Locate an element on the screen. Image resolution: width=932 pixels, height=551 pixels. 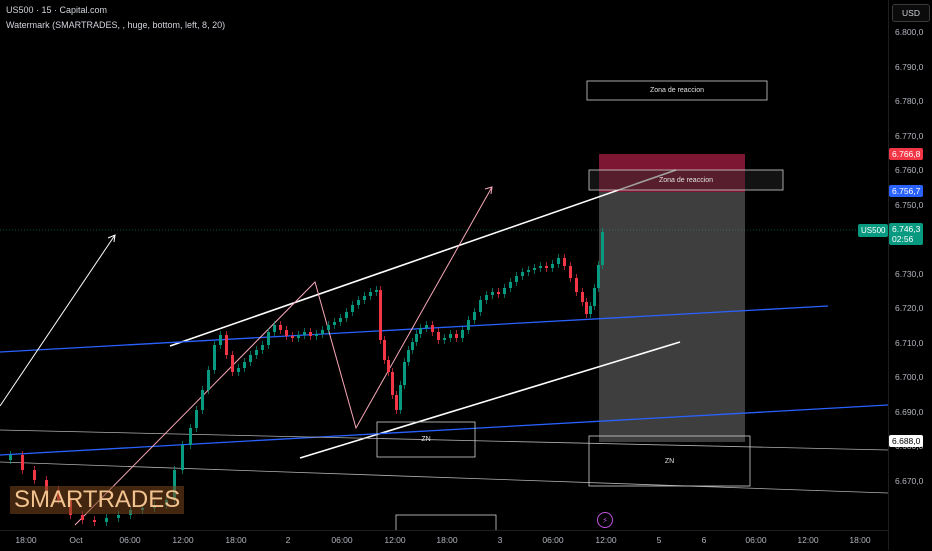
price-axis is located at coordinates (910, 275).